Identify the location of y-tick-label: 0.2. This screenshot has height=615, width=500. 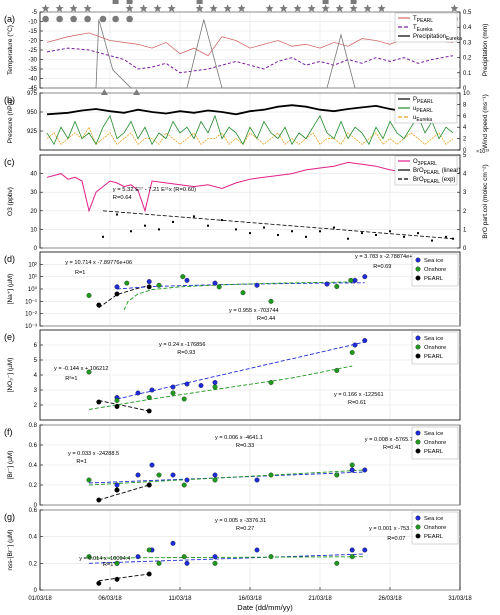
(33, 564).